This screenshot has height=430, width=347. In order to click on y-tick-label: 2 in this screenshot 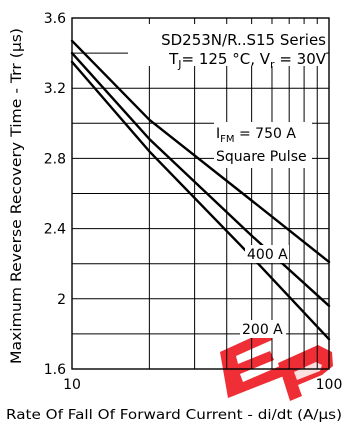, I will do `click(61, 300)`.